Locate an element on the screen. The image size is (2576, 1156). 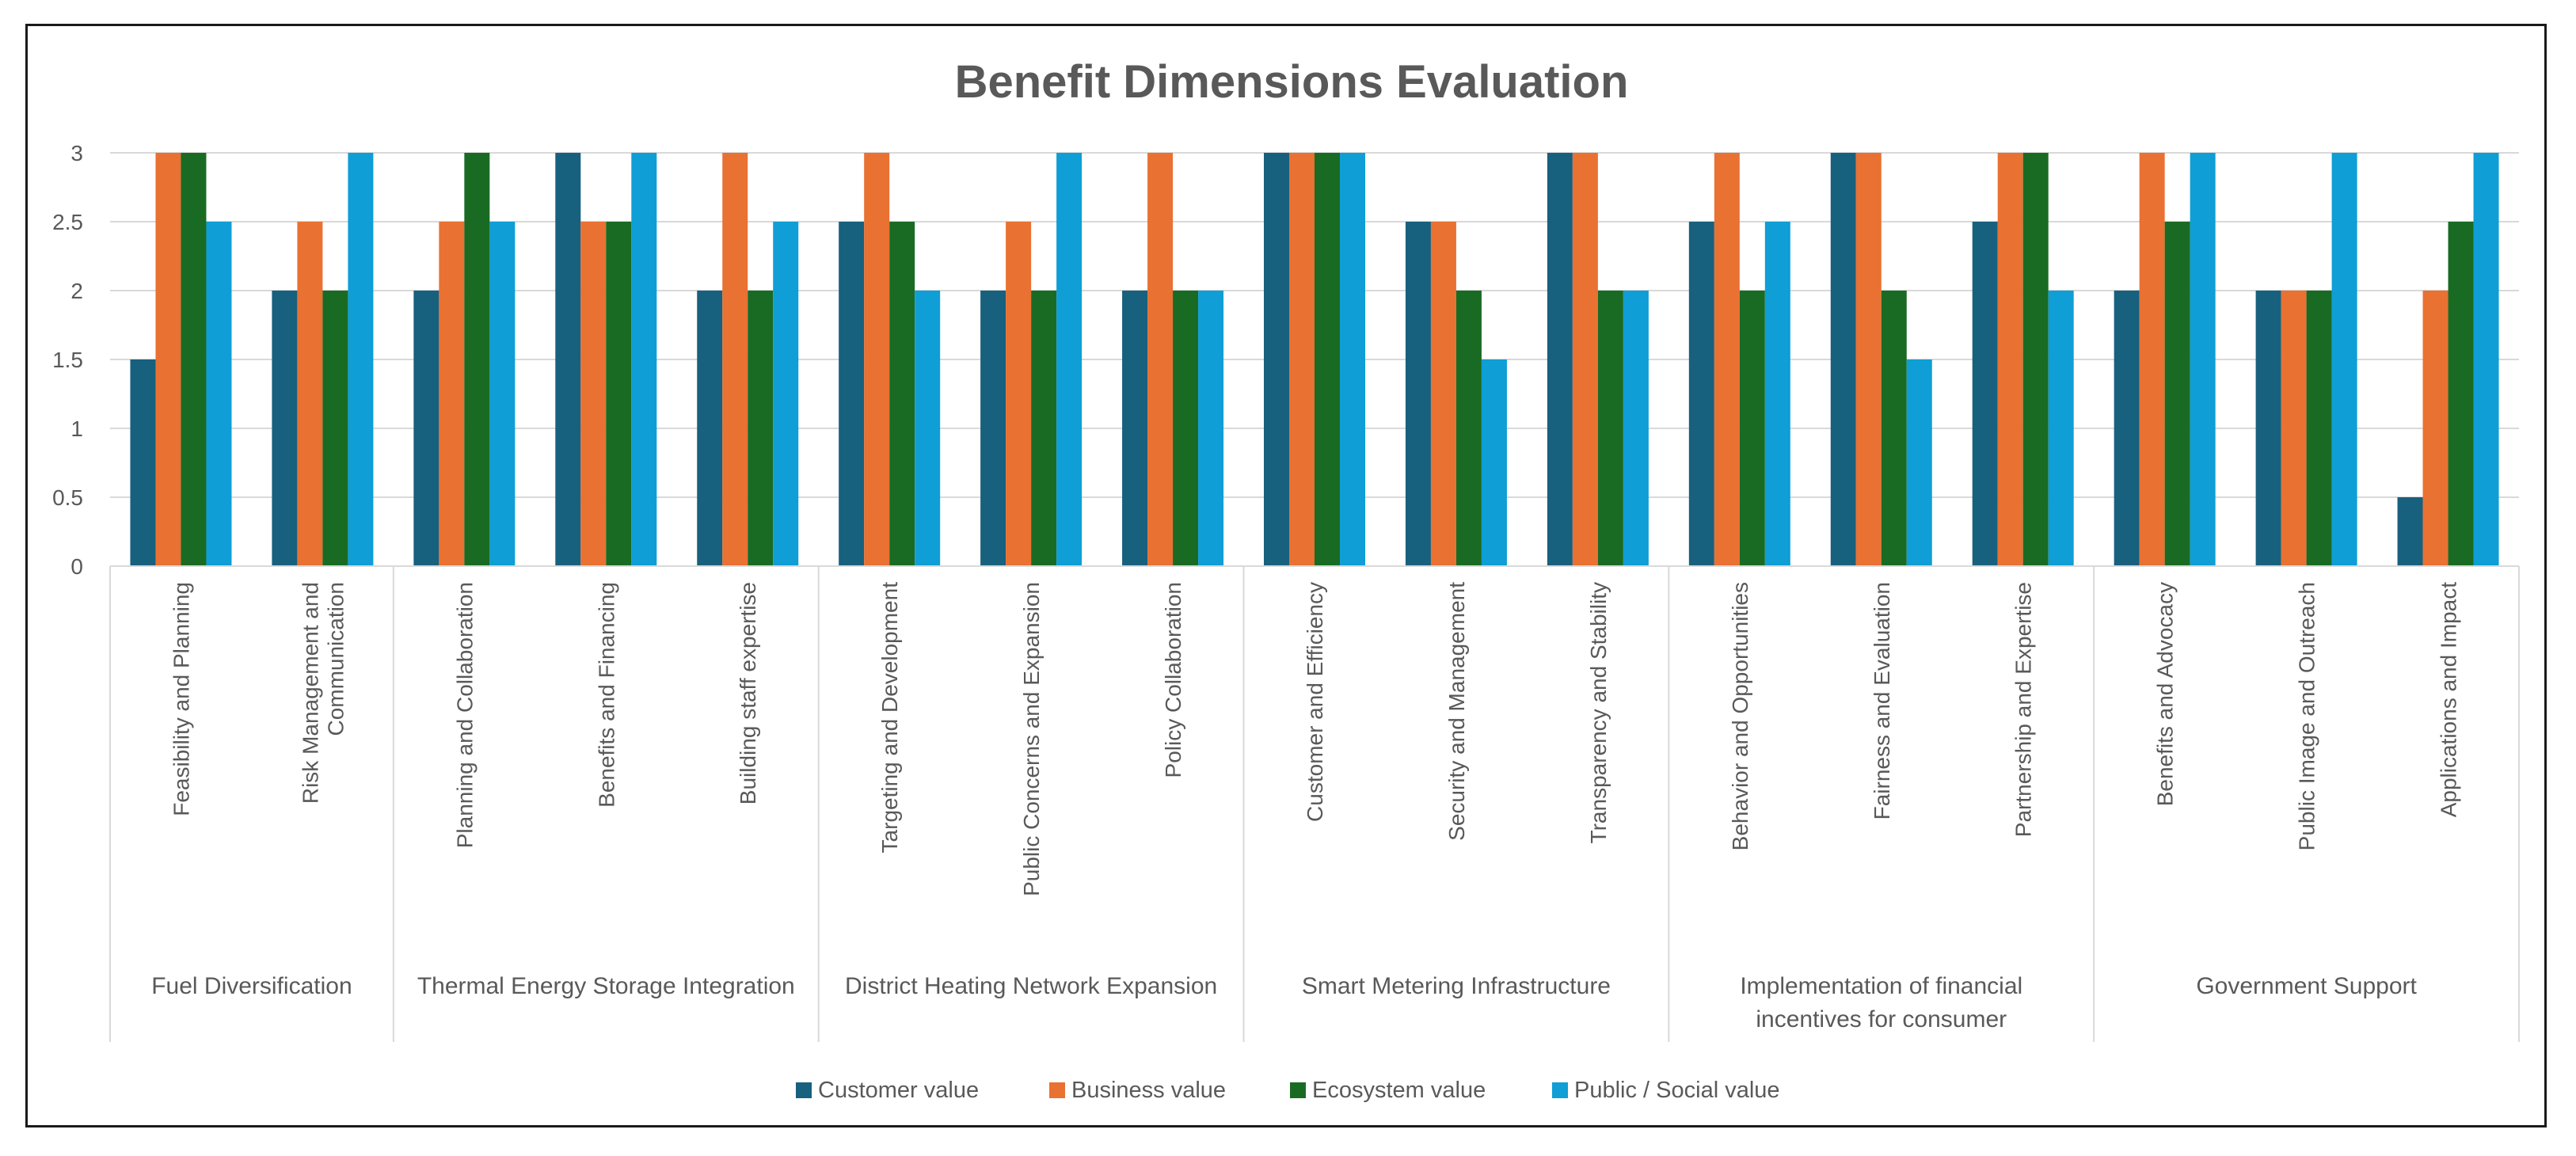
category-label: Risk Management andCommunication is located at coordinates (323, 693).